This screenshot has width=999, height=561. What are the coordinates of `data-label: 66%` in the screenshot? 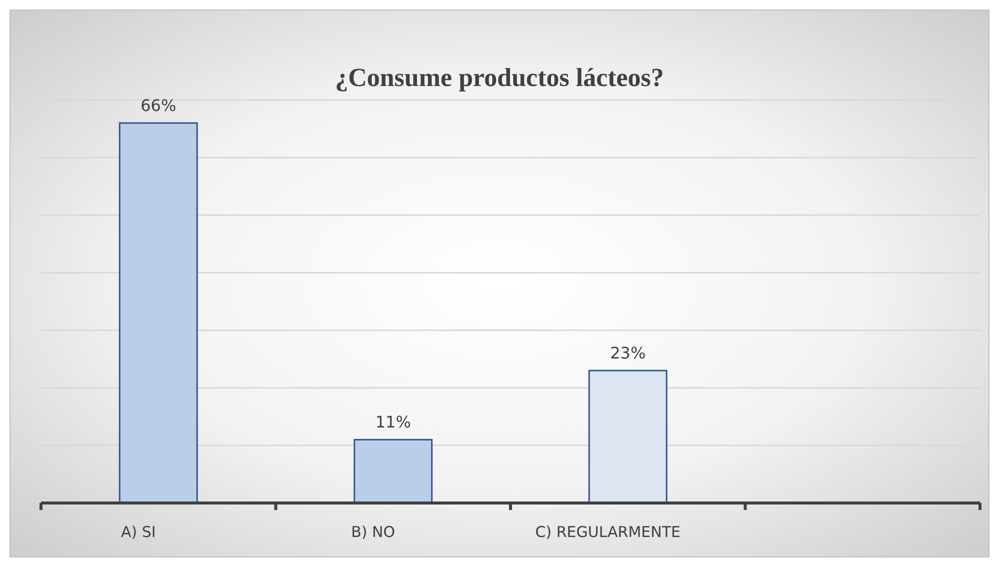 It's located at (158, 106).